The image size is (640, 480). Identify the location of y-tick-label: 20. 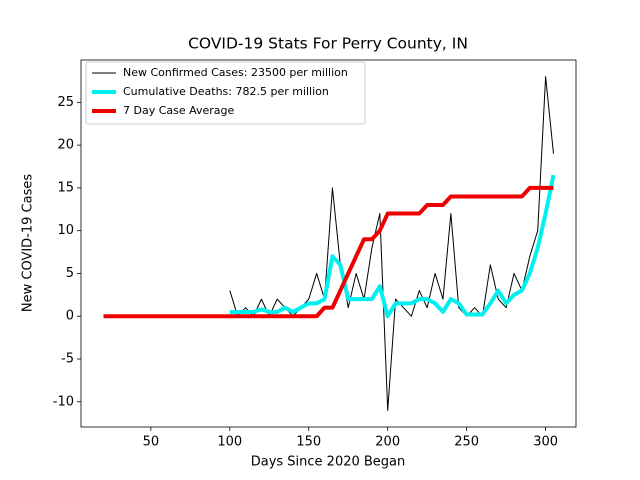
(65, 145).